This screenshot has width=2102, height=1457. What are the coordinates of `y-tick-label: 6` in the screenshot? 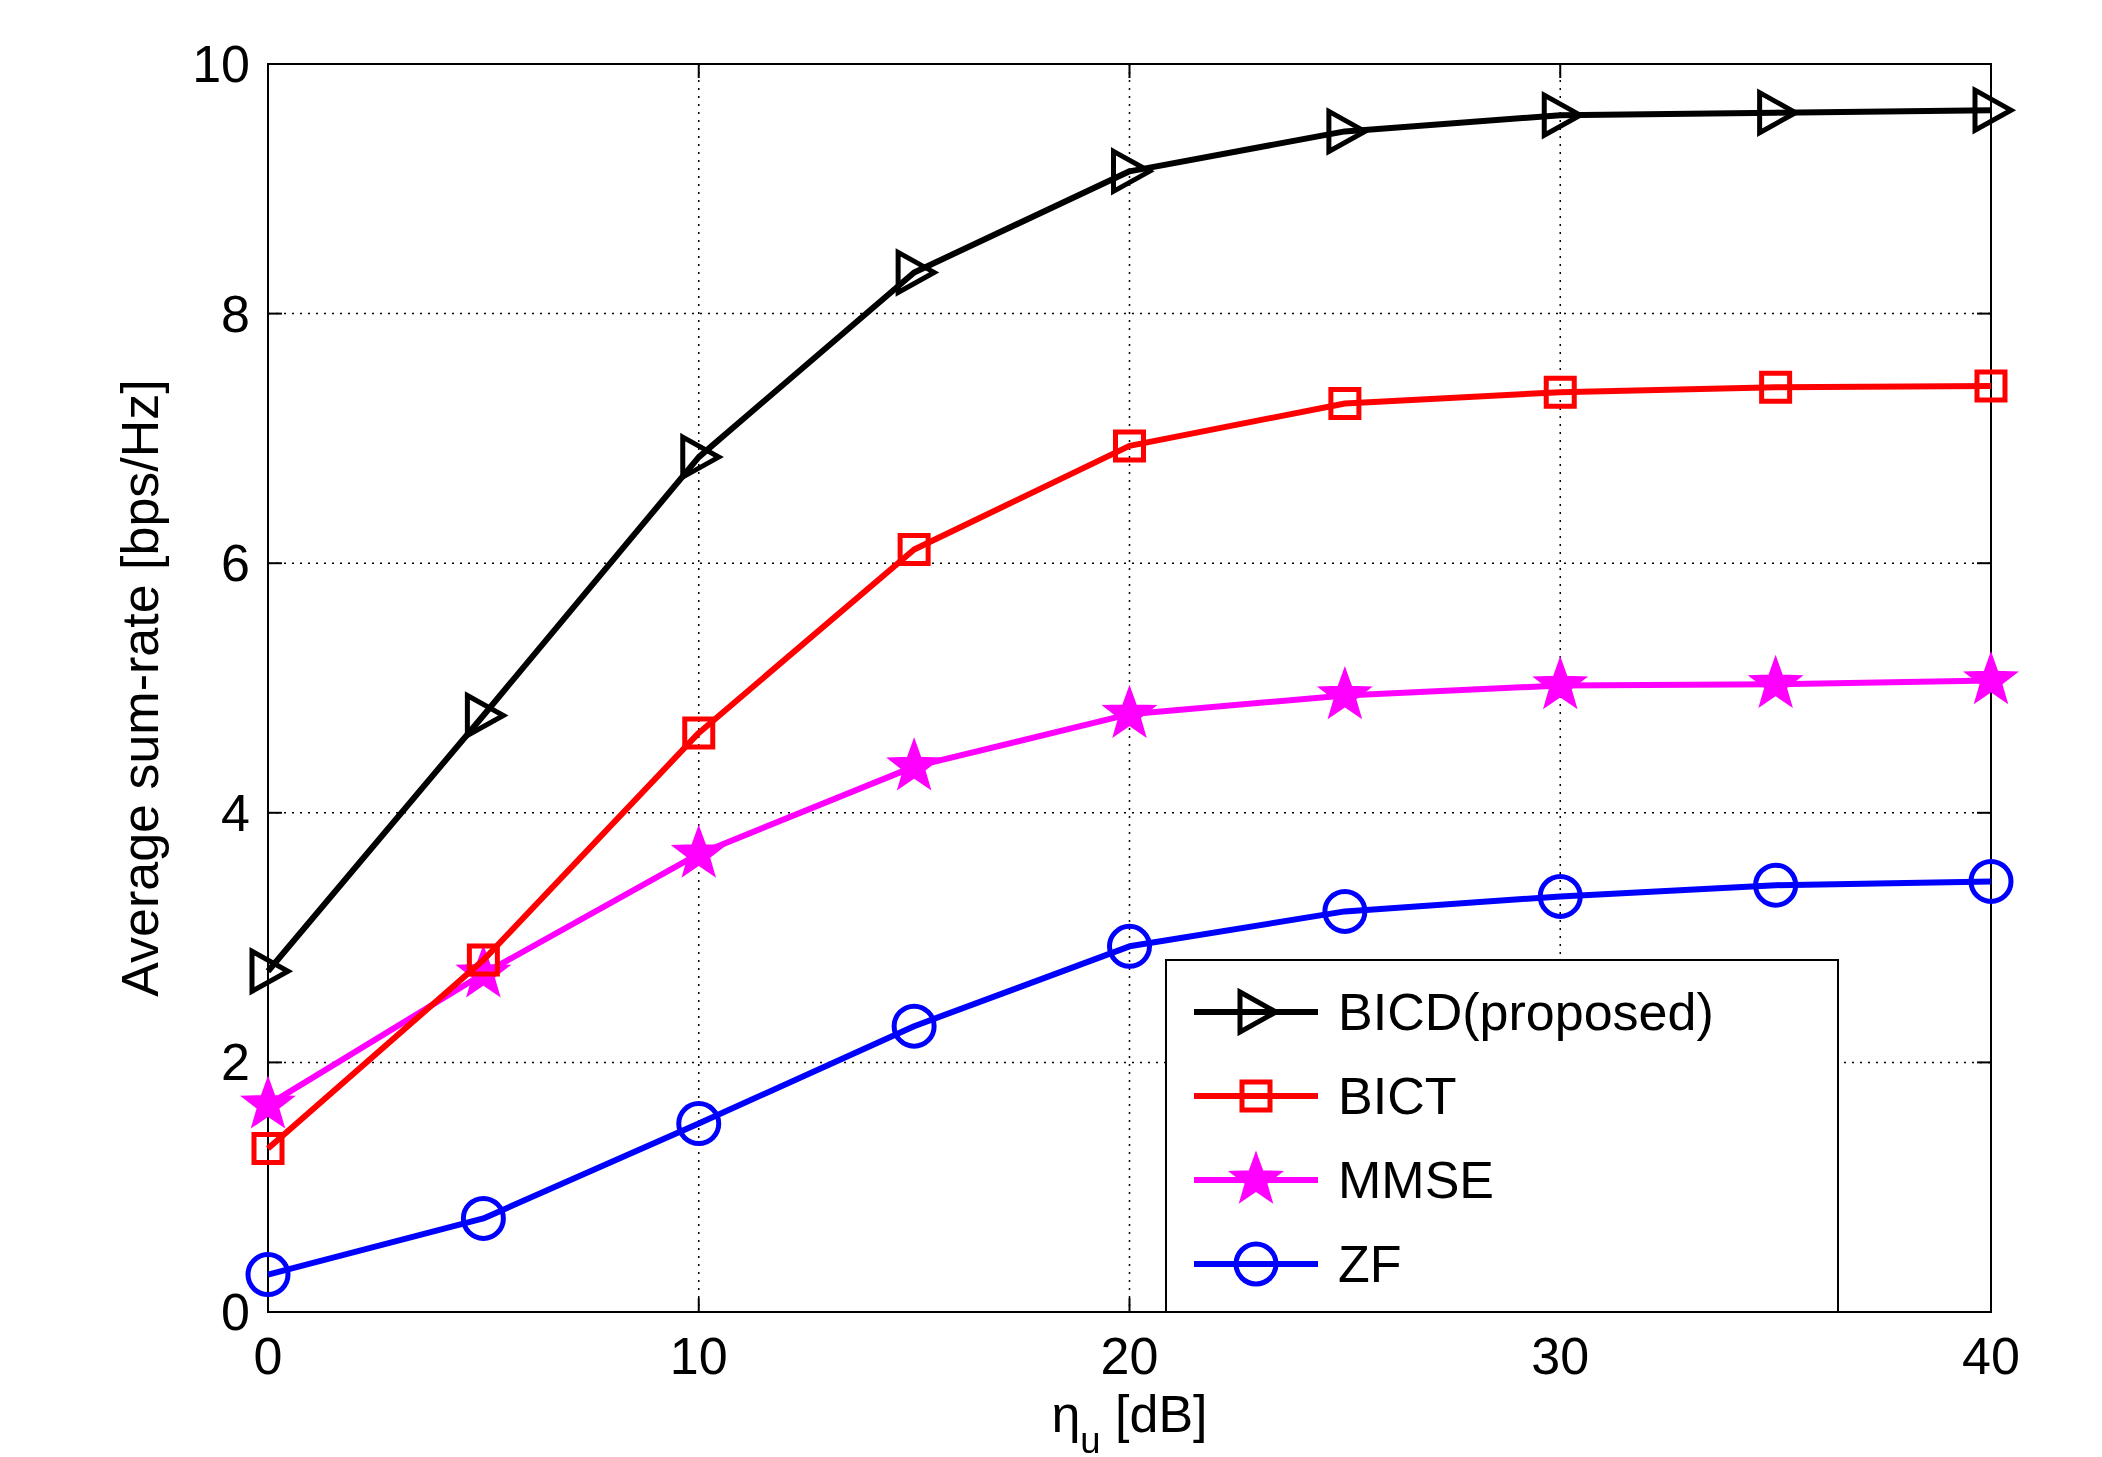 It's located at (235, 563).